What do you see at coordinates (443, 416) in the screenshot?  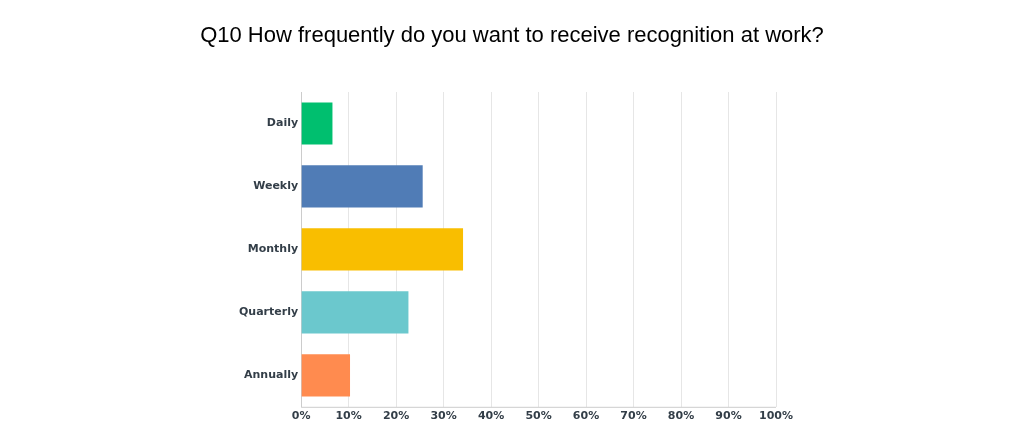 I see `x-tick-label: 30%` at bounding box center [443, 416].